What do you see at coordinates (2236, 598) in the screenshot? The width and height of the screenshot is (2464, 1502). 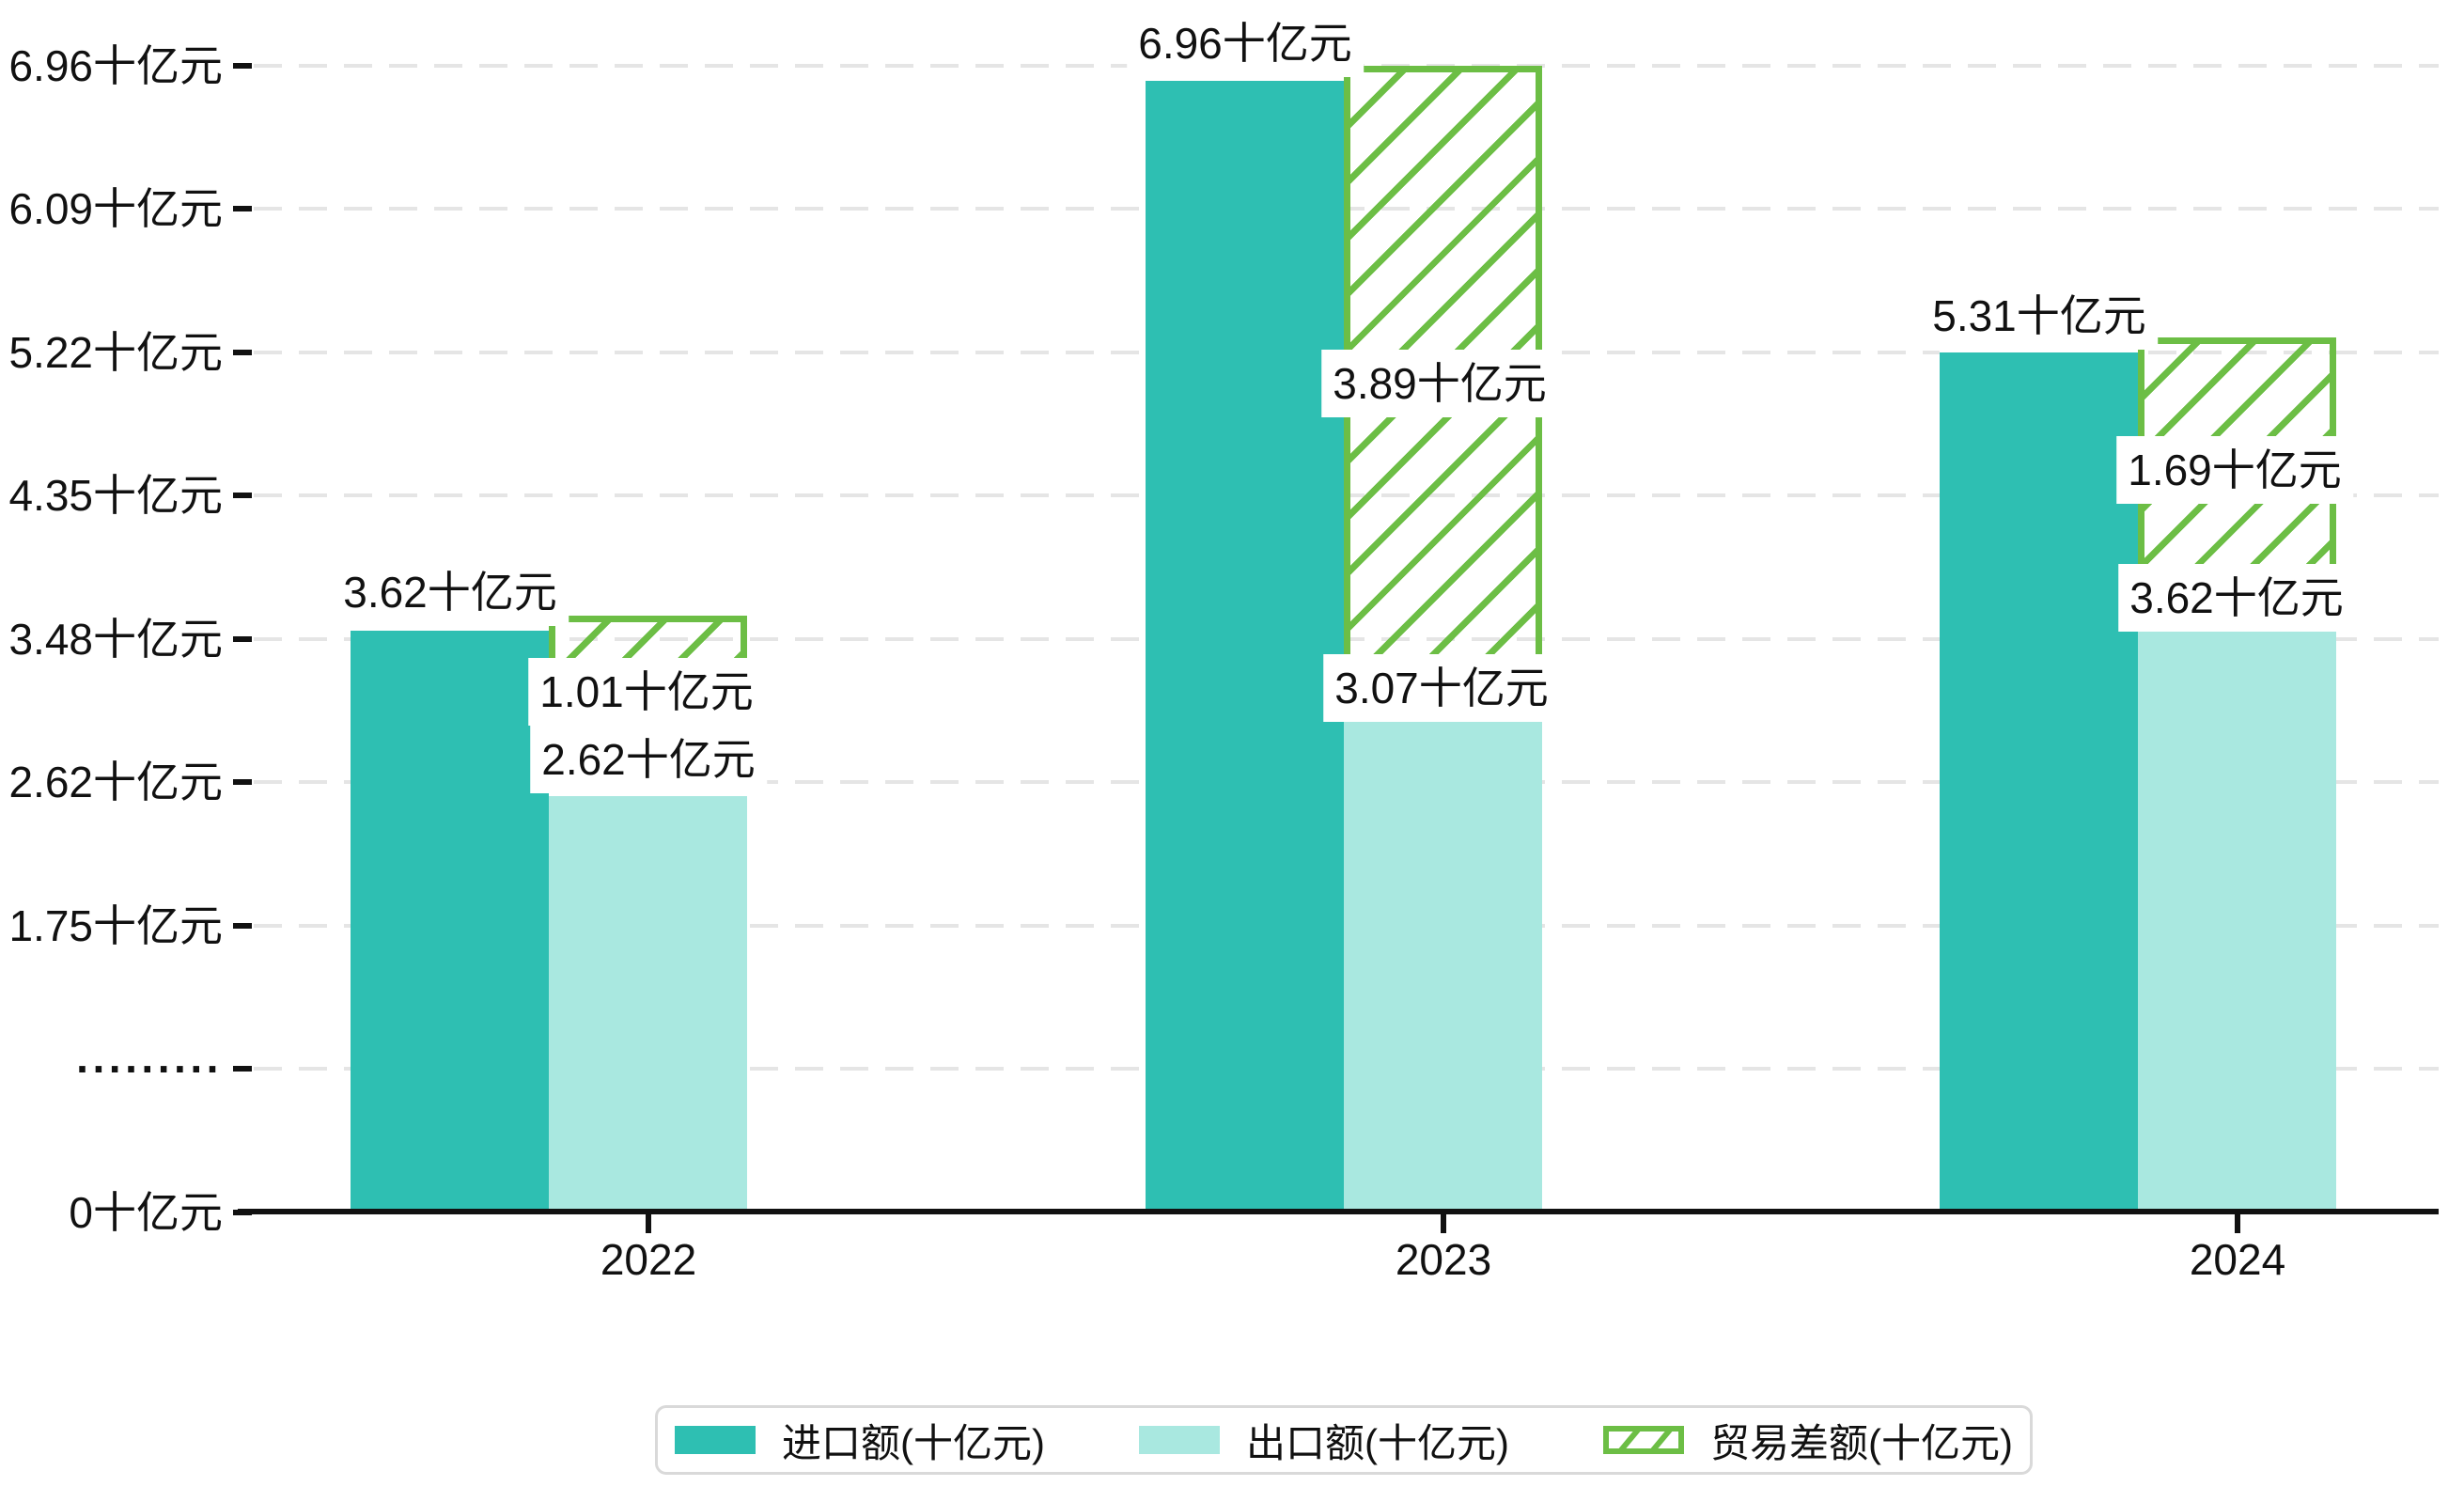 I see `export-value-label-2024: 3.62十亿元` at bounding box center [2236, 598].